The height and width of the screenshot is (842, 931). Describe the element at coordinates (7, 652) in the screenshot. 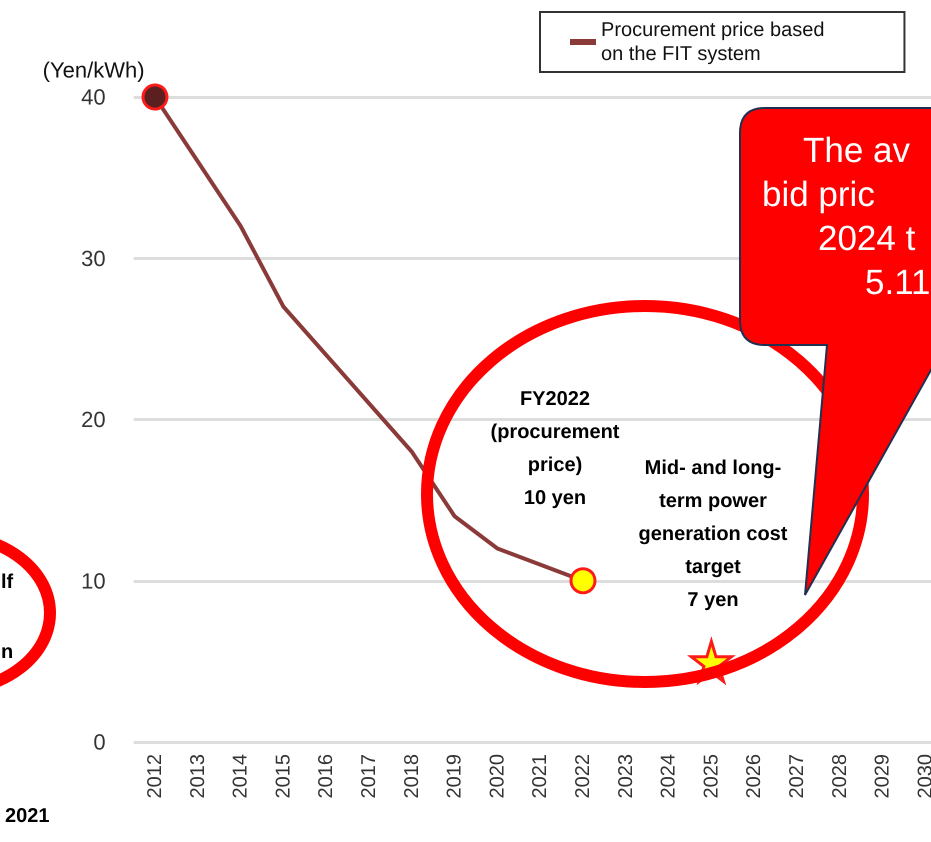

I see `text: n` at that location.